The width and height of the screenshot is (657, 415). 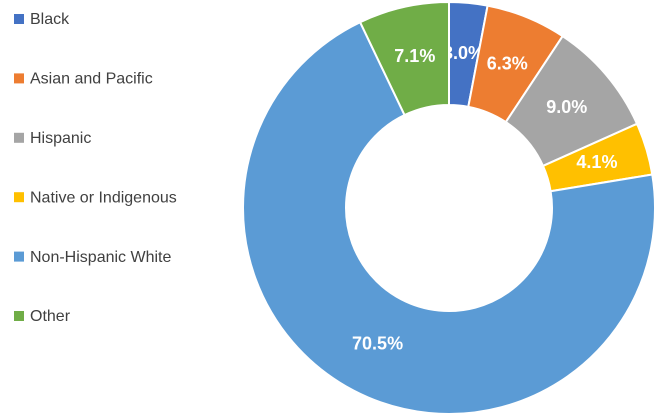 I want to click on data-label: 6.3%, so click(x=507, y=64).